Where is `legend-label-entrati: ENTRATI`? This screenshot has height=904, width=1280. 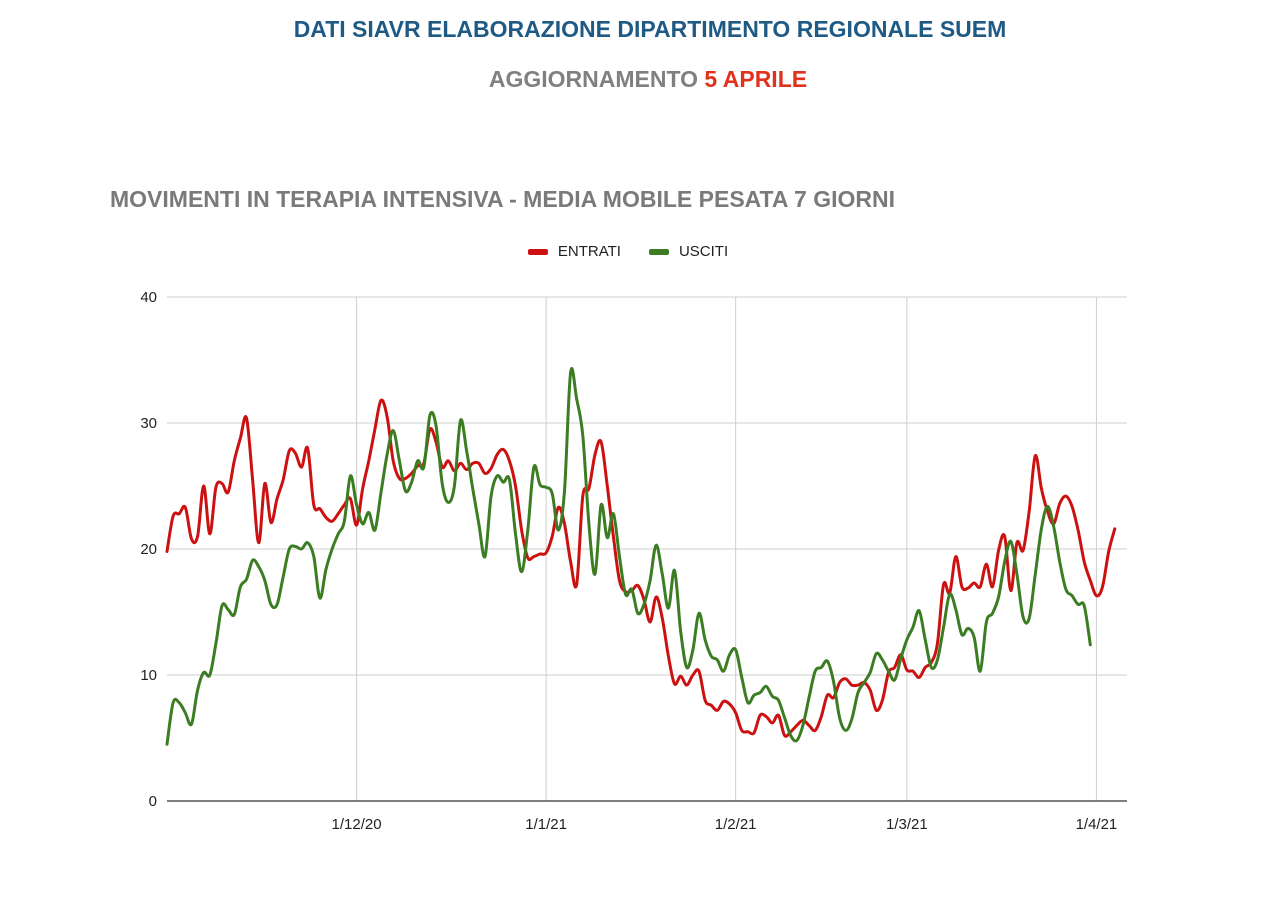 legend-label-entrati: ENTRATI is located at coordinates (589, 251).